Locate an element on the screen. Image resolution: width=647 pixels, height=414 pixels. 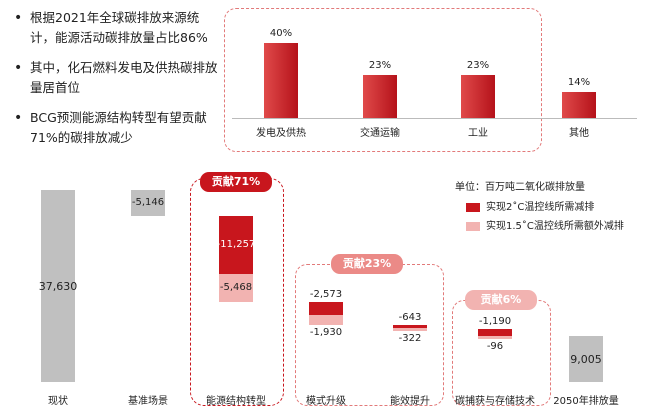
unit-label: 单位：百万吨二氧化碳排放量 is located at coordinates (520, 187).